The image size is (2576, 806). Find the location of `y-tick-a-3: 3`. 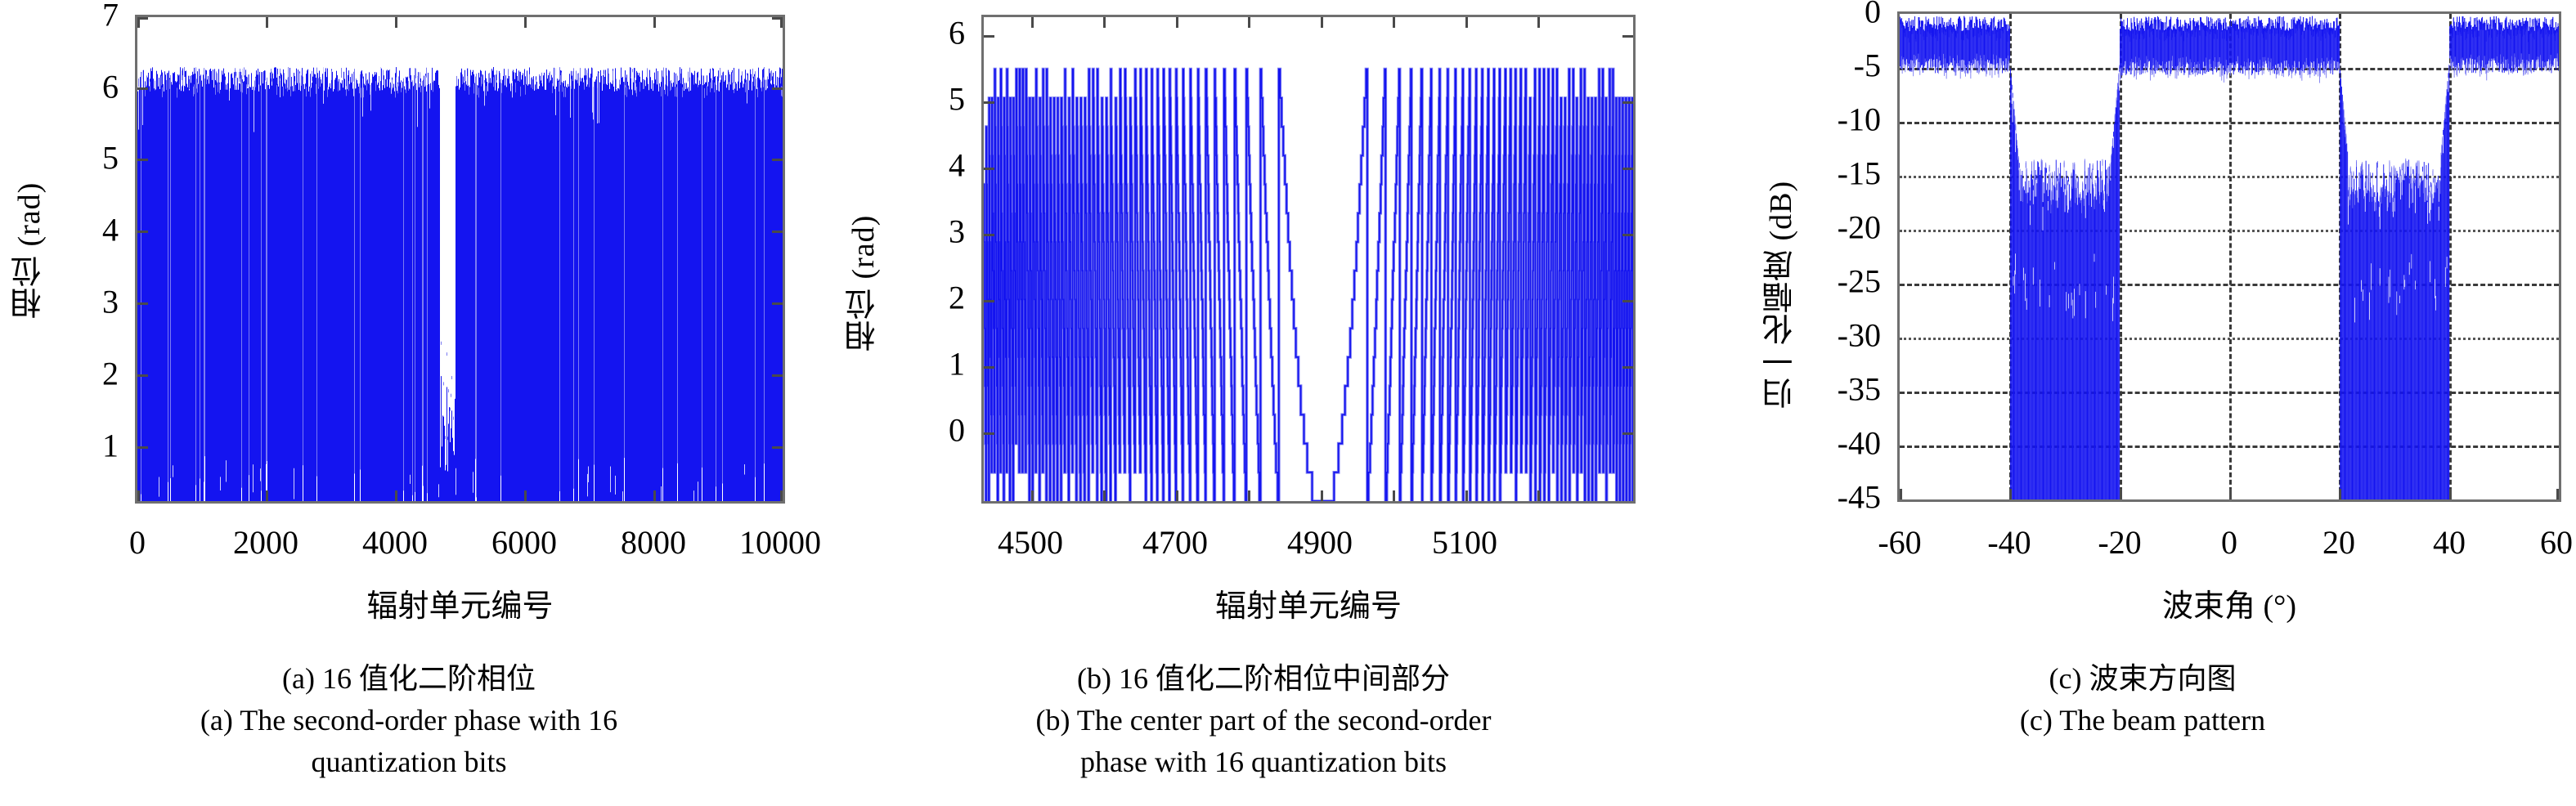

y-tick-a-3: 3 is located at coordinates (111, 302).